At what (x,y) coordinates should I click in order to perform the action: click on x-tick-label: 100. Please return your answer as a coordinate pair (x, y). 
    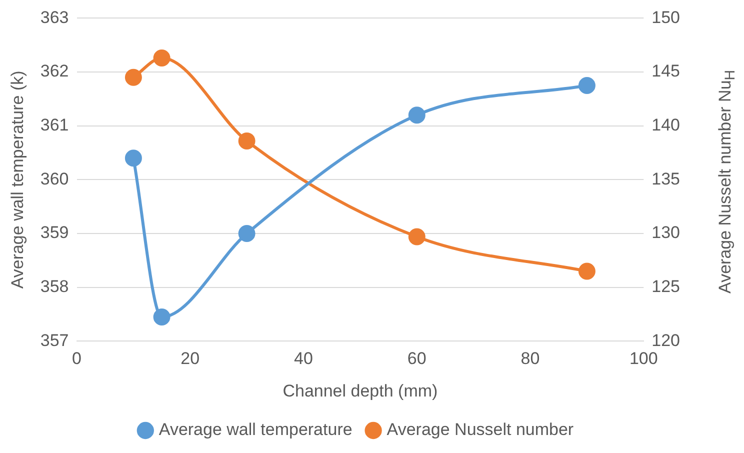
    Looking at the image, I should click on (643, 358).